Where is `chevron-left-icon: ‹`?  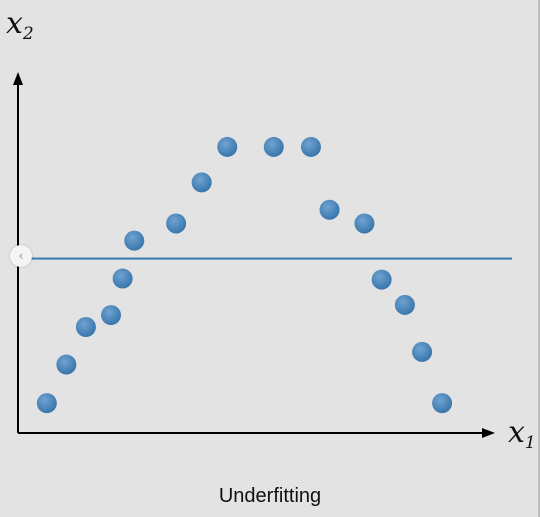 chevron-left-icon: ‹ is located at coordinates (21, 256).